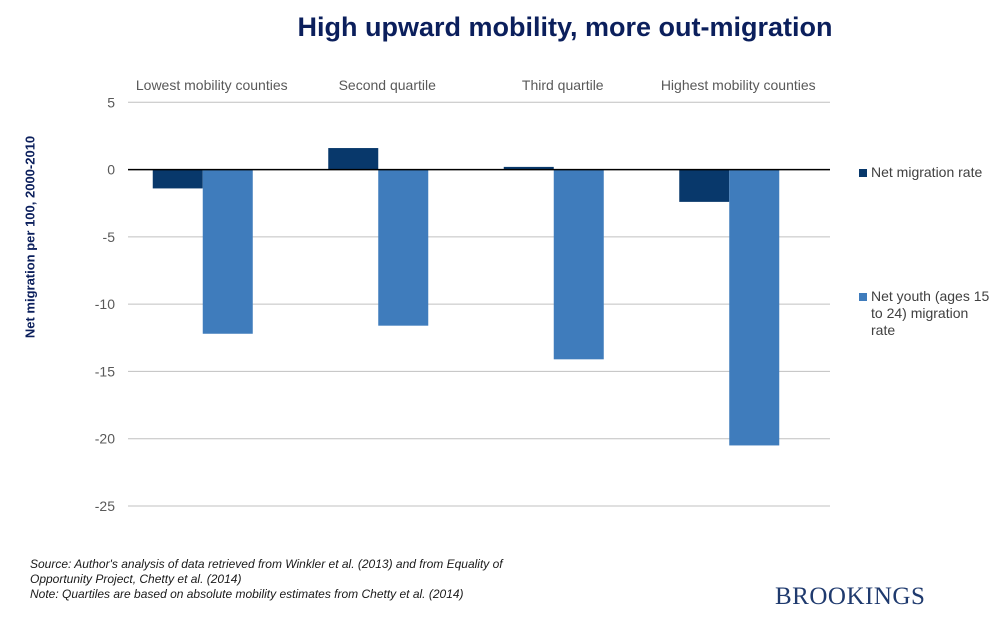 Image resolution: width=1001 pixels, height=620 pixels. Describe the element at coordinates (111, 170) in the screenshot. I see `y-tick-label: 0` at that location.